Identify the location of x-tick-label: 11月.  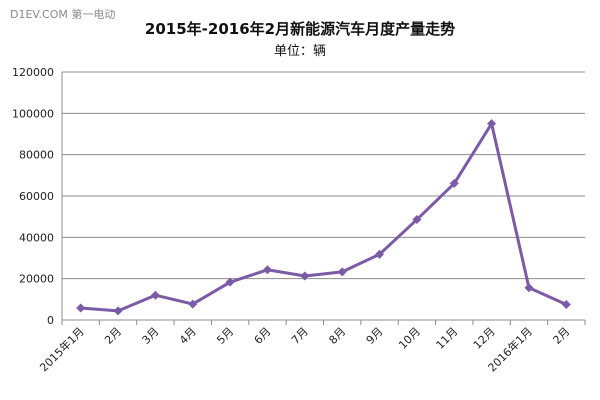
(447, 338).